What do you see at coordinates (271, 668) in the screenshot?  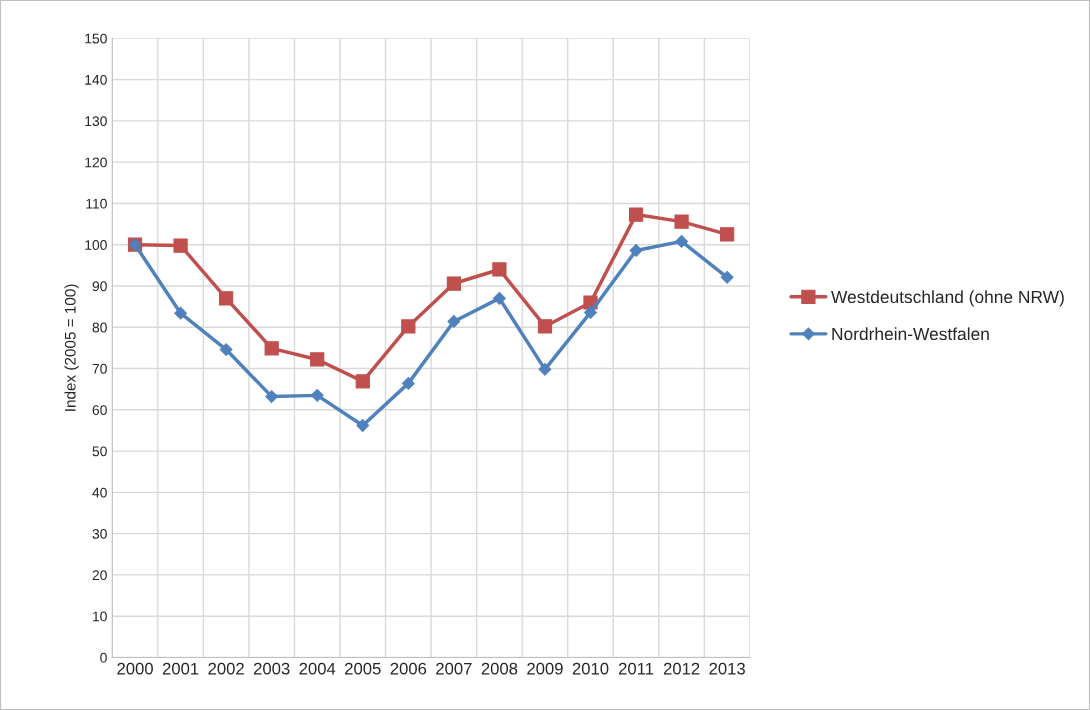 I see `x-tick-label: 2003` at bounding box center [271, 668].